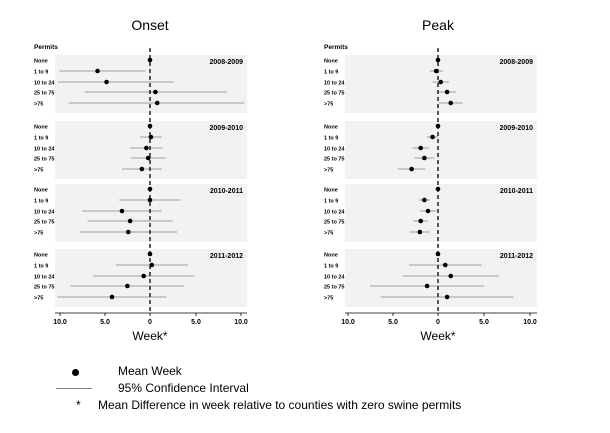 The width and height of the screenshot is (610, 433). I want to click on legend-ci-label: 95% Confidence Interval, so click(183, 388).